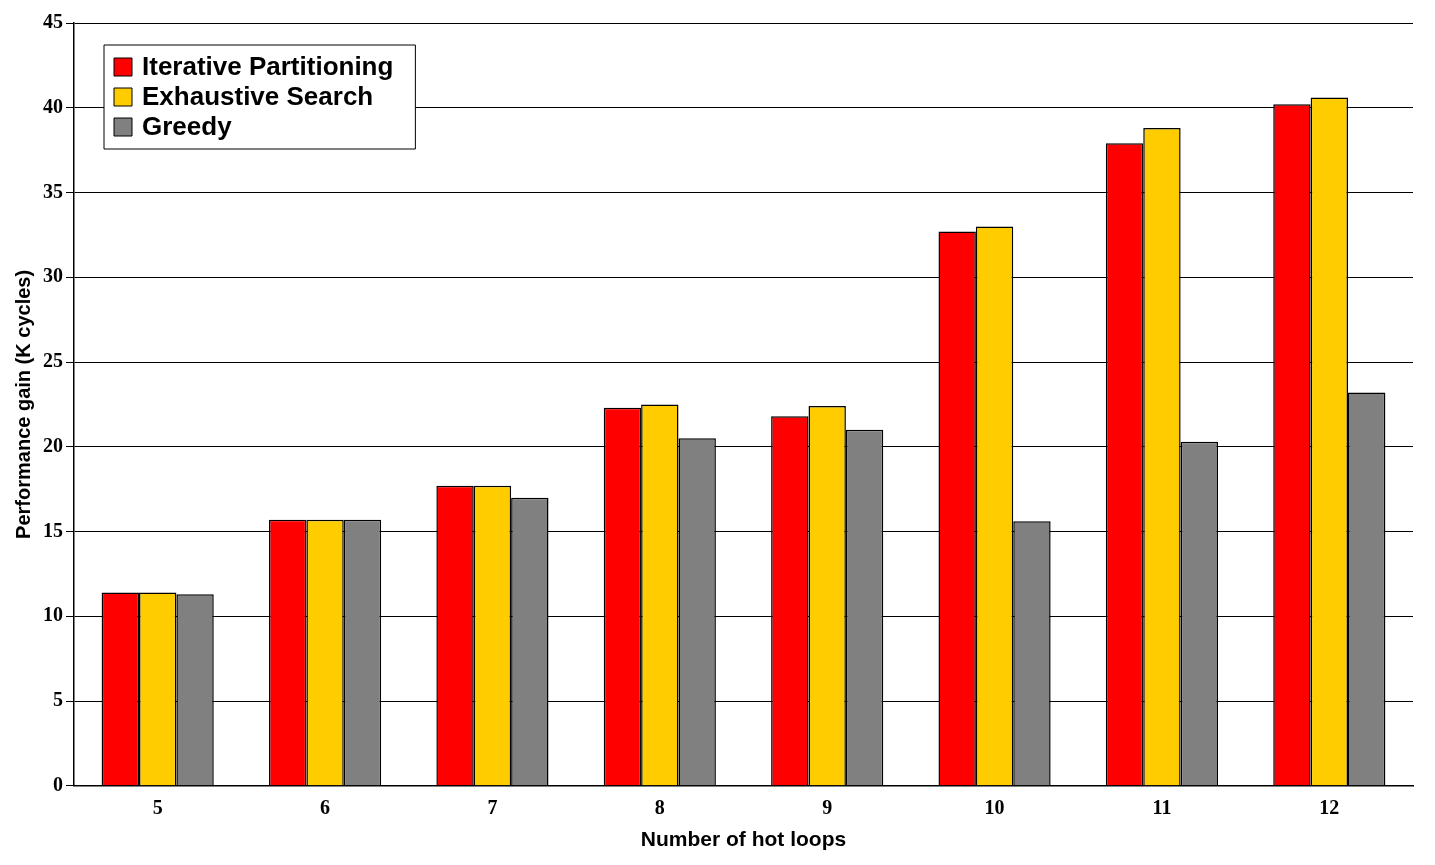 This screenshot has width=1435, height=865. I want to click on legend-label: Exhaustive Search, so click(258, 96).